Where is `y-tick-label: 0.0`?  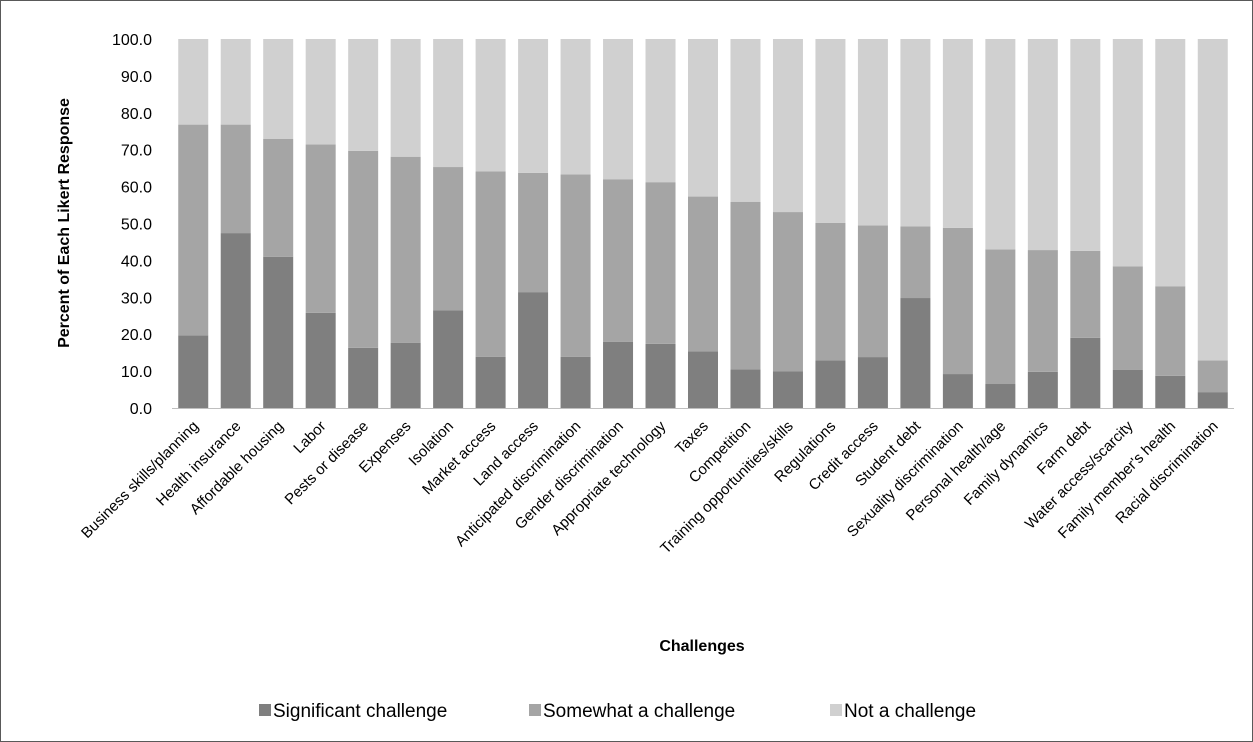
y-tick-label: 0.0 is located at coordinates (141, 409).